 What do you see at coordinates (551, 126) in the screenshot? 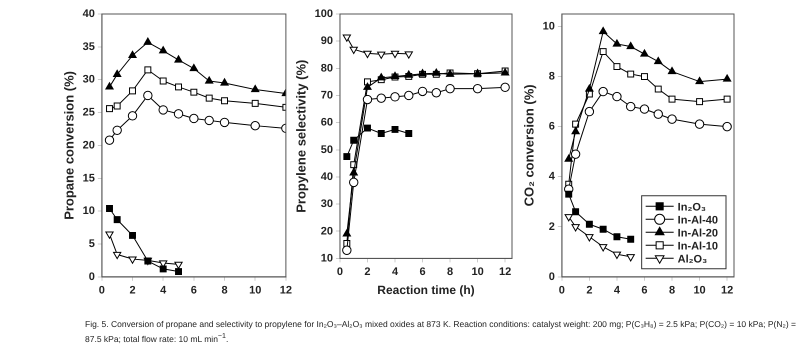
I see `y-tick-label: 6` at bounding box center [551, 126].